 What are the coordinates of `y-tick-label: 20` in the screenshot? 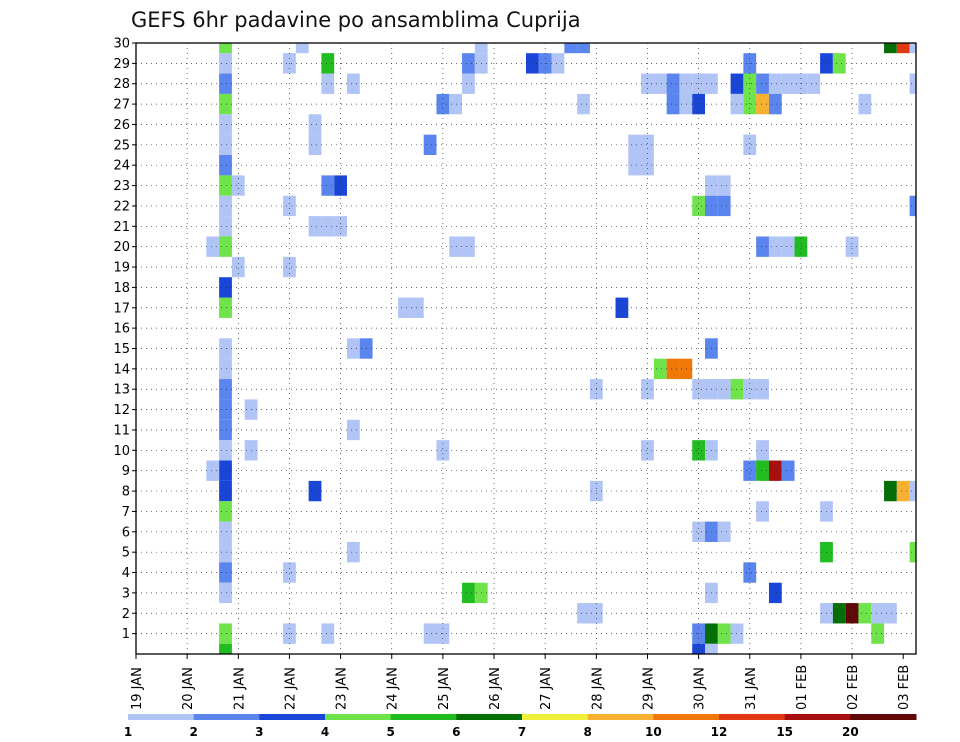 It's located at (121, 247).